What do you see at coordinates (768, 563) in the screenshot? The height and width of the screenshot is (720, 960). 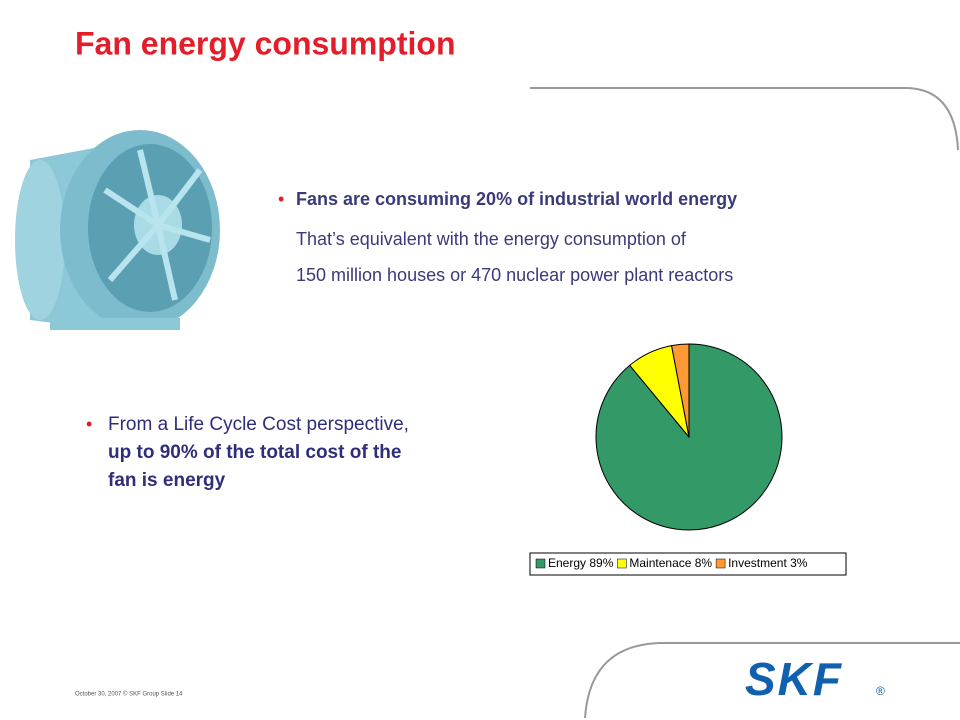 I see `legend-label: Investment 3%` at bounding box center [768, 563].